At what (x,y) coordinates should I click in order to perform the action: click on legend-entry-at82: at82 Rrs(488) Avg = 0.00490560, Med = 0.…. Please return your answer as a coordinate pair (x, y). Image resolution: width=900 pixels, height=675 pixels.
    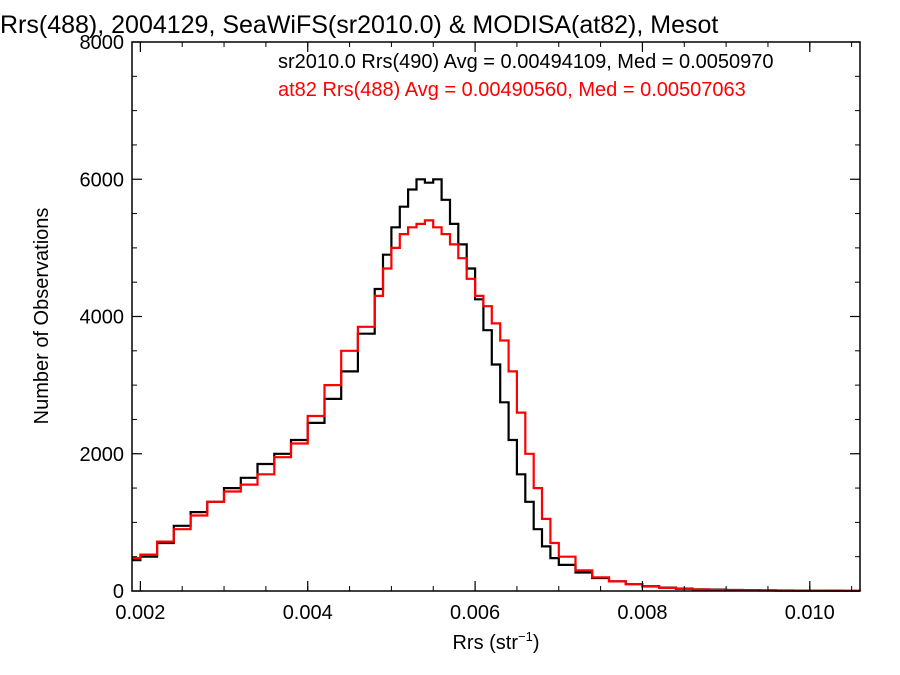
    Looking at the image, I should click on (512, 90).